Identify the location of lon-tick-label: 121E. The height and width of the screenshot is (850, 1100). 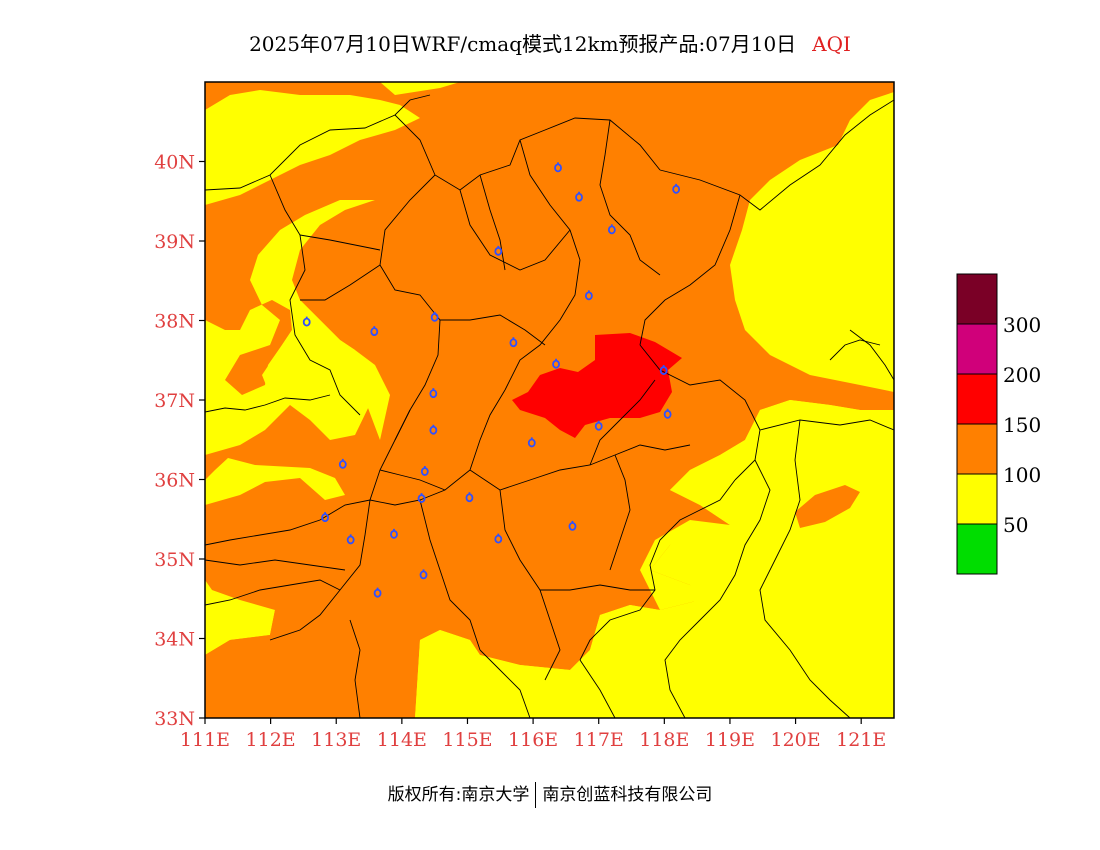
(861, 740).